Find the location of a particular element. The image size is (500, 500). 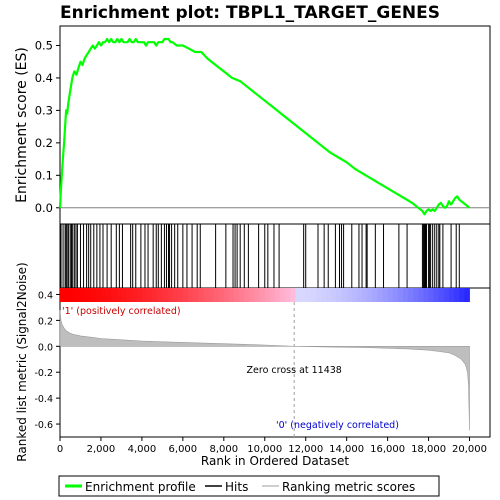

pos-correlated-label: '1' (positively correlated) is located at coordinates (121, 311).